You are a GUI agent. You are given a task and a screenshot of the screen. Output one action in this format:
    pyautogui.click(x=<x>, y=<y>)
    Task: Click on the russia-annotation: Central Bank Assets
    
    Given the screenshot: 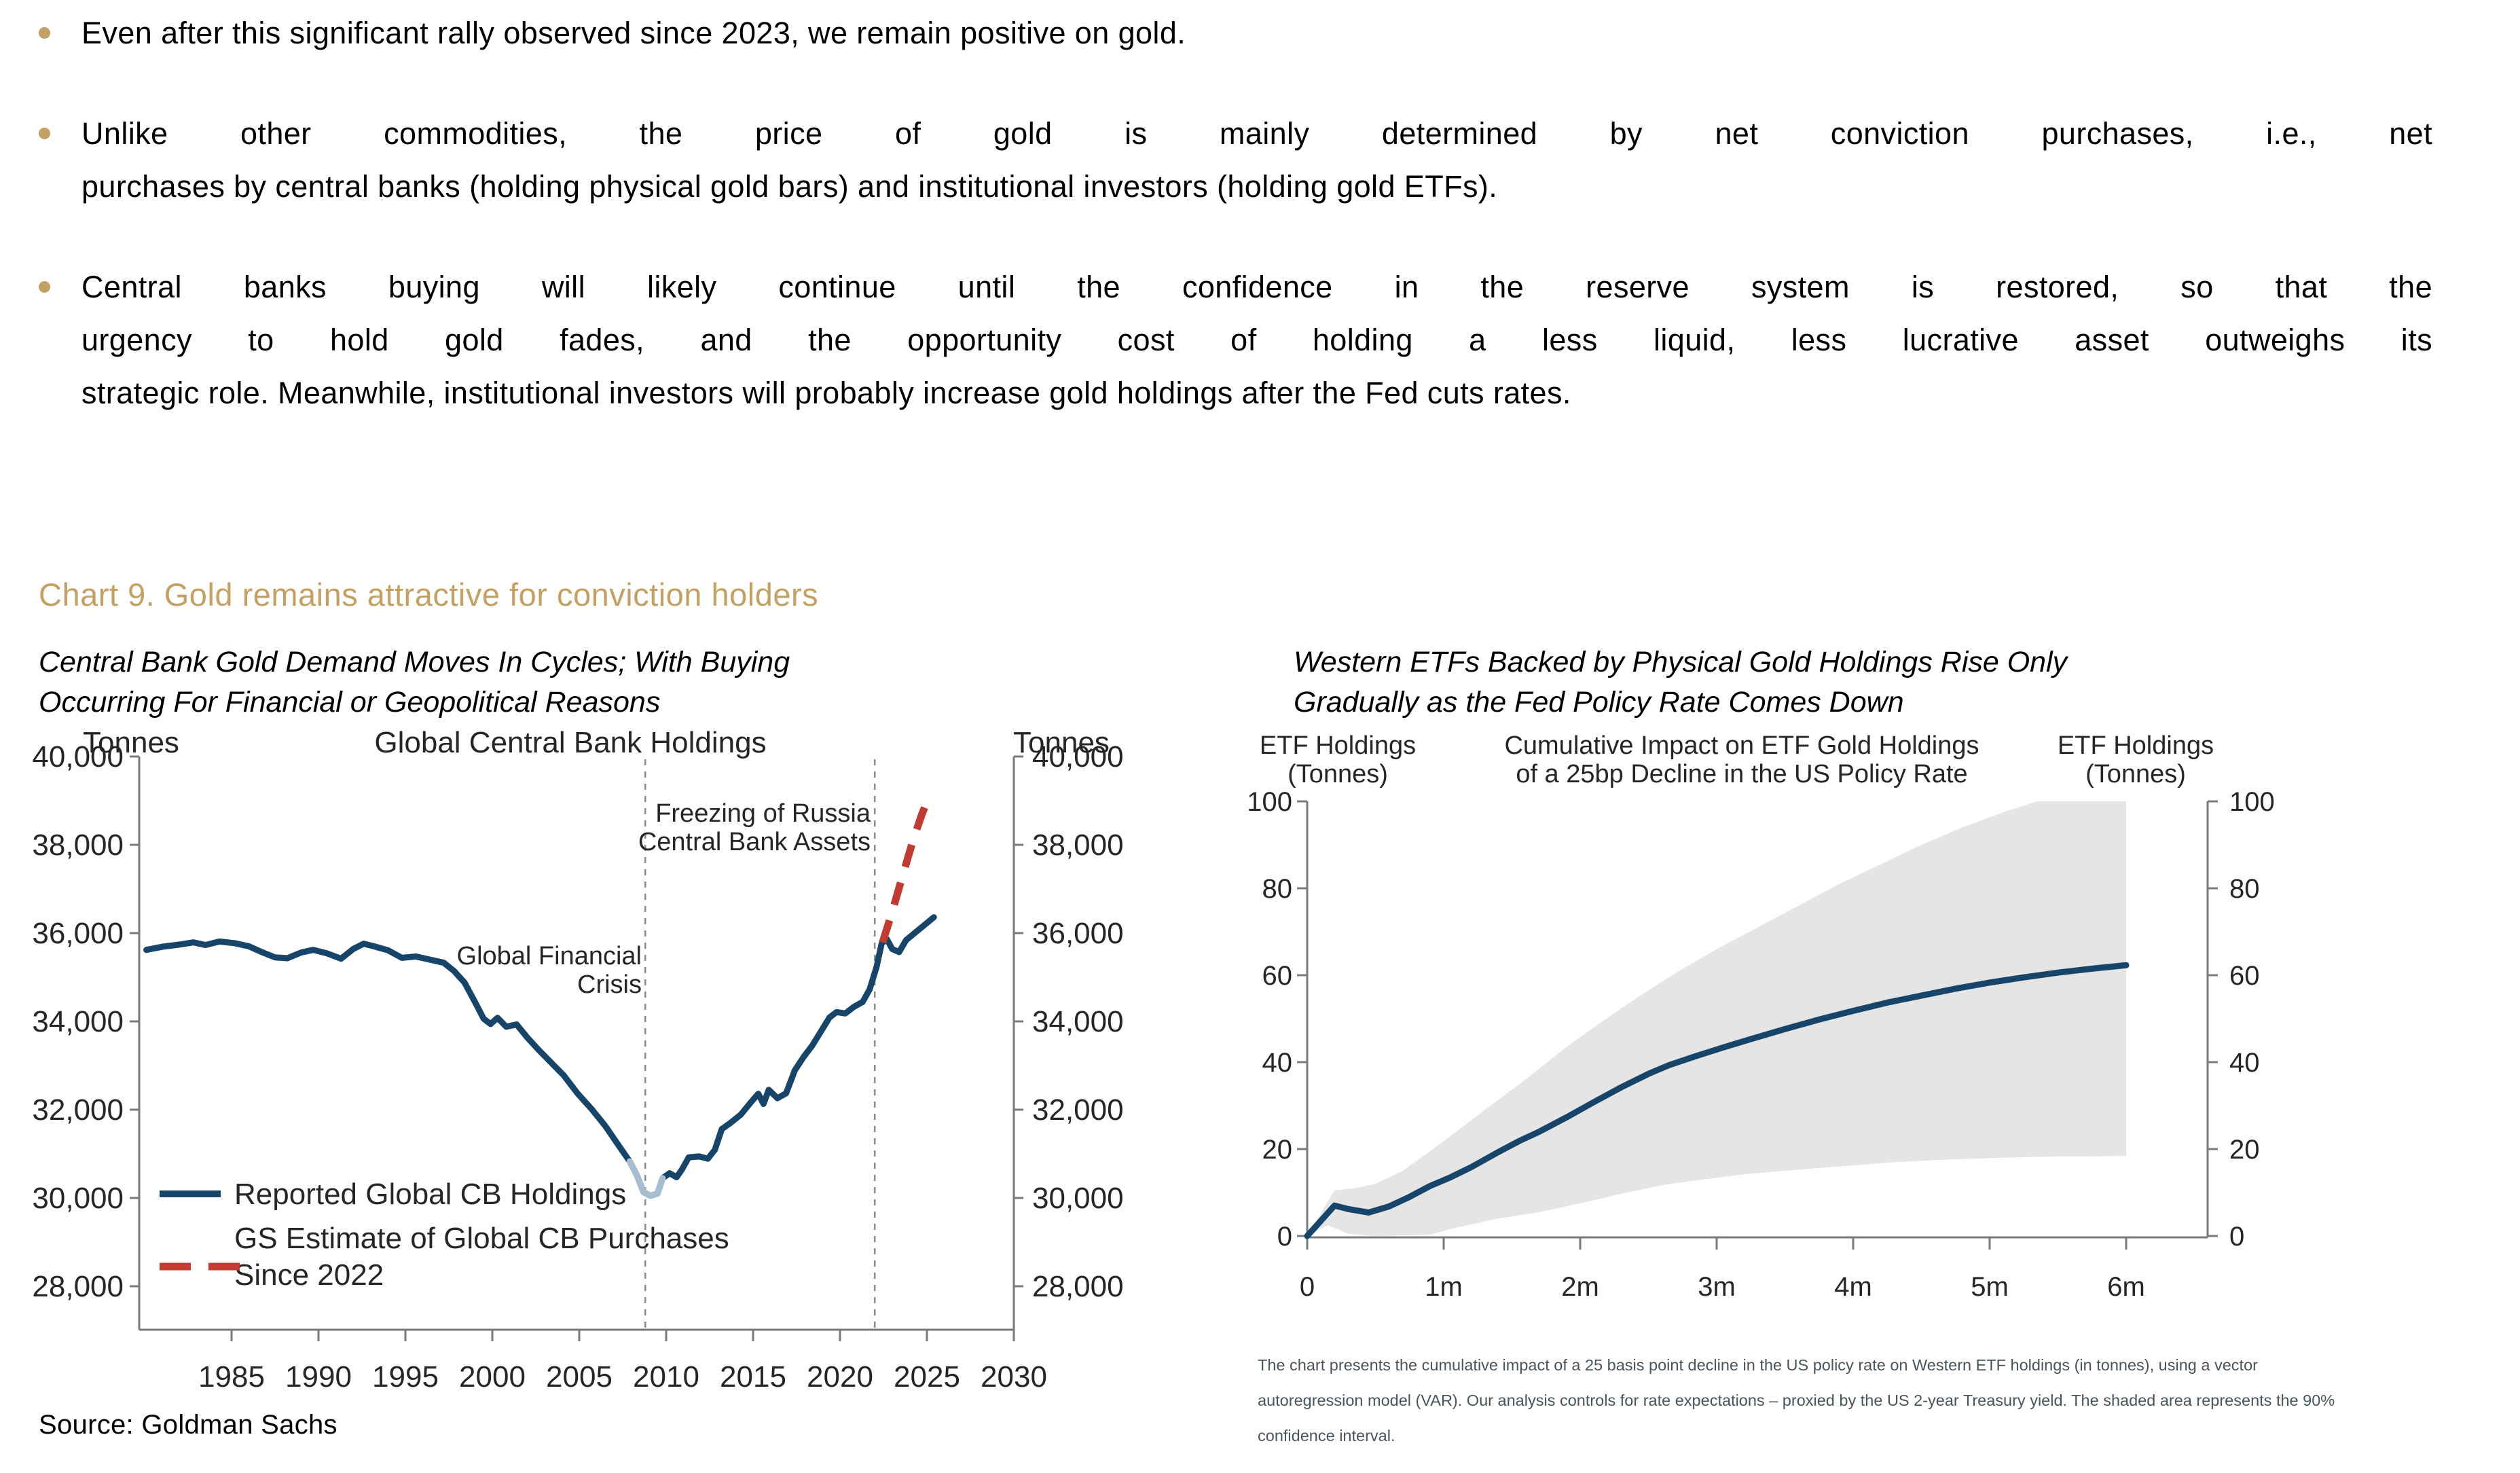 What is the action you would take?
    pyautogui.click(x=754, y=842)
    